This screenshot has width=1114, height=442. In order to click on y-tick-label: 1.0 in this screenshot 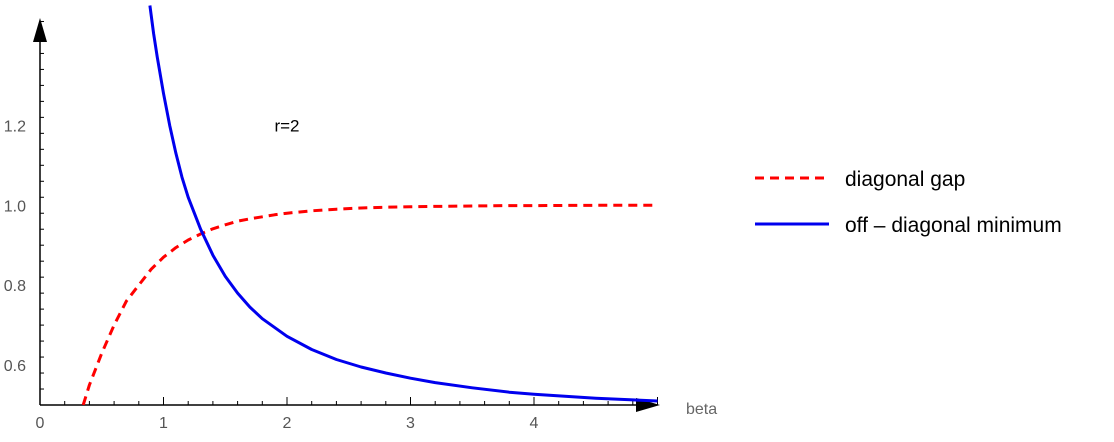, I will do `click(15, 206)`.